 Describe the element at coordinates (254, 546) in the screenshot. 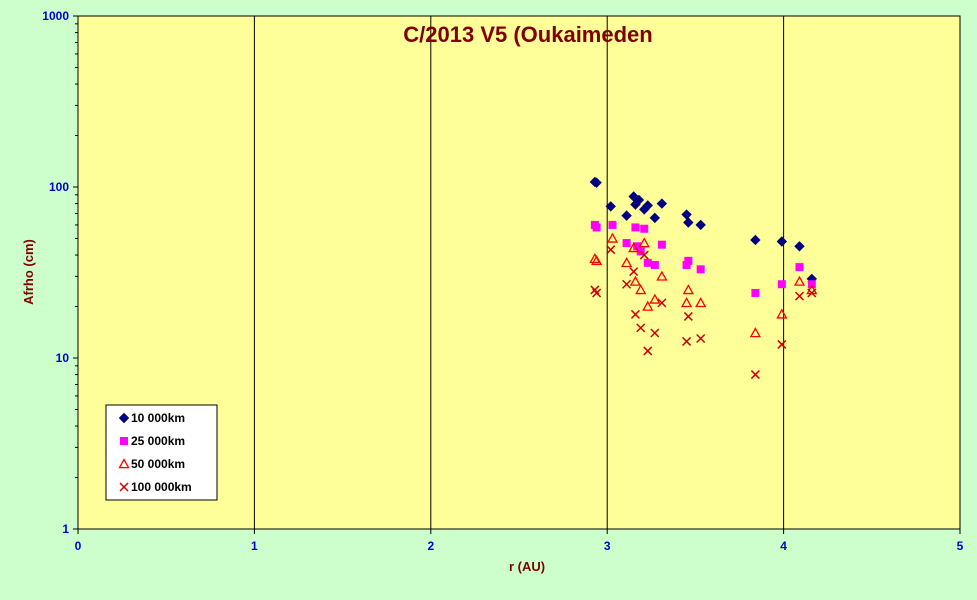

I see `x-tick-label: 1` at that location.